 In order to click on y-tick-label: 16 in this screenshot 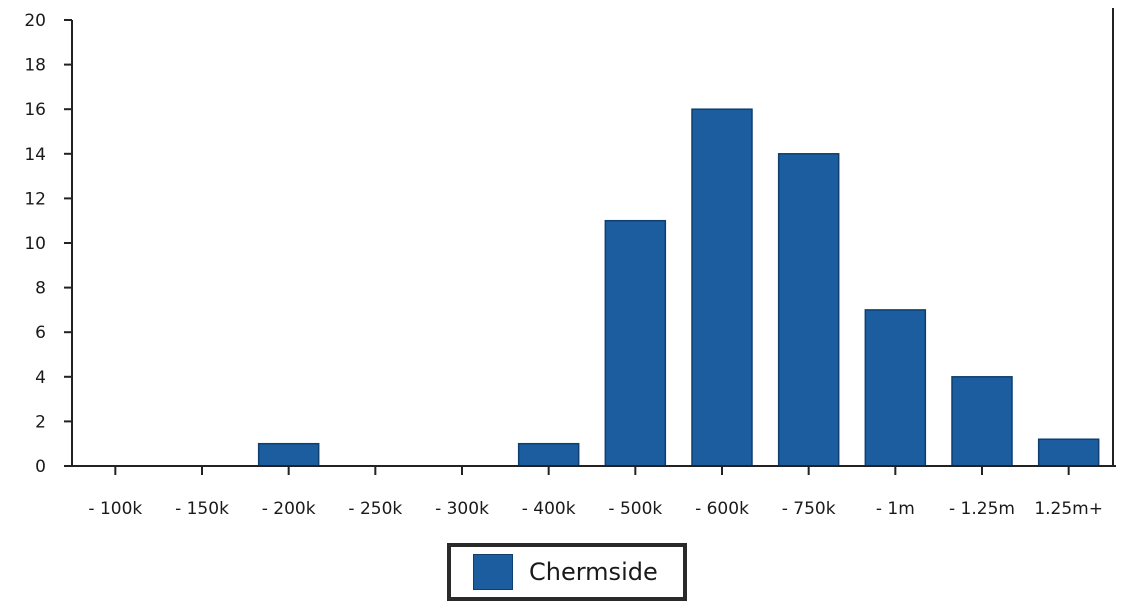, I will do `click(35, 110)`.